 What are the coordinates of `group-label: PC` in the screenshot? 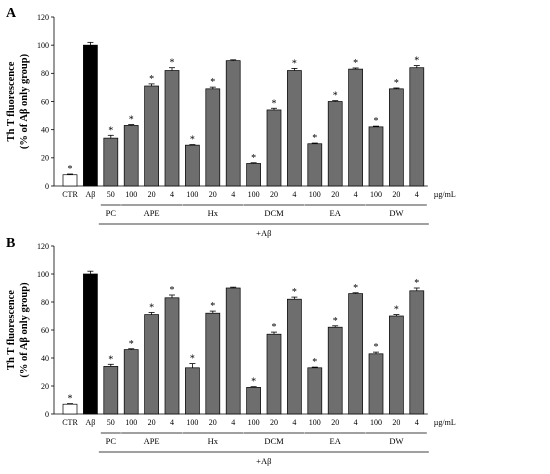 It's located at (111, 441).